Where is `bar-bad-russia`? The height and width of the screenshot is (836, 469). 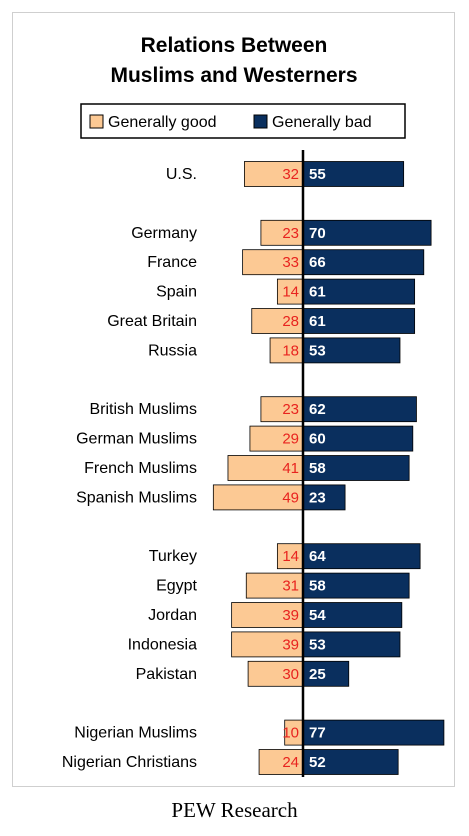
bar-bad-russia is located at coordinates (351, 350).